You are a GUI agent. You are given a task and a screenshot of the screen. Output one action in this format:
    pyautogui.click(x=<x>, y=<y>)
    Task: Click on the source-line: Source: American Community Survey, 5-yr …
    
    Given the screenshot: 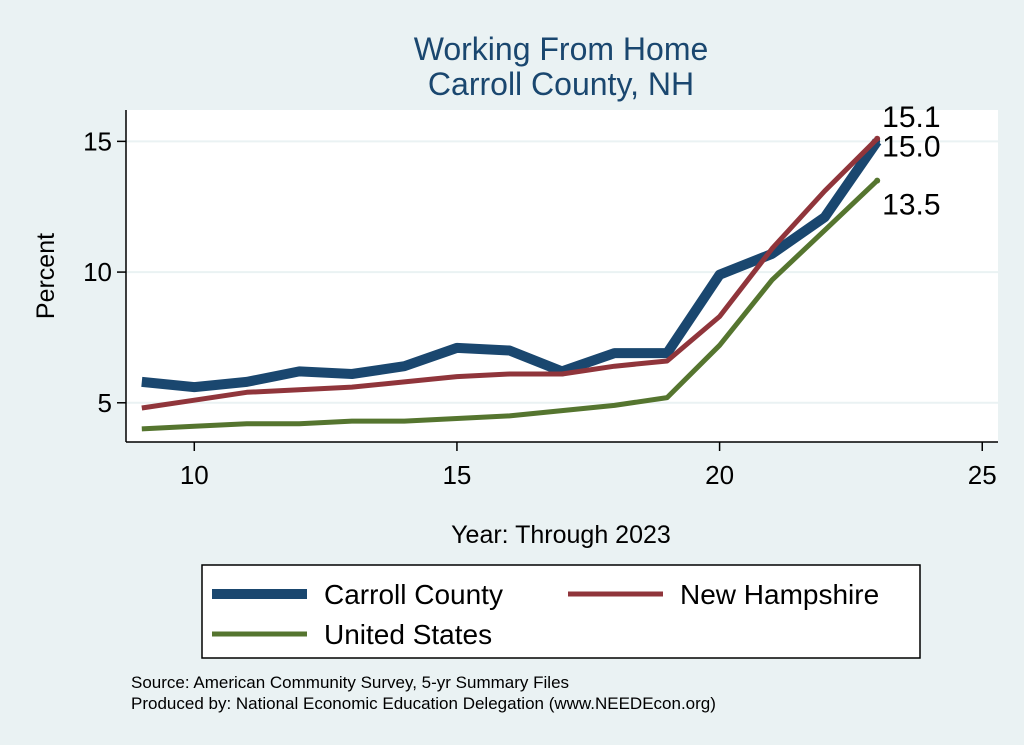 What is the action you would take?
    pyautogui.click(x=350, y=682)
    